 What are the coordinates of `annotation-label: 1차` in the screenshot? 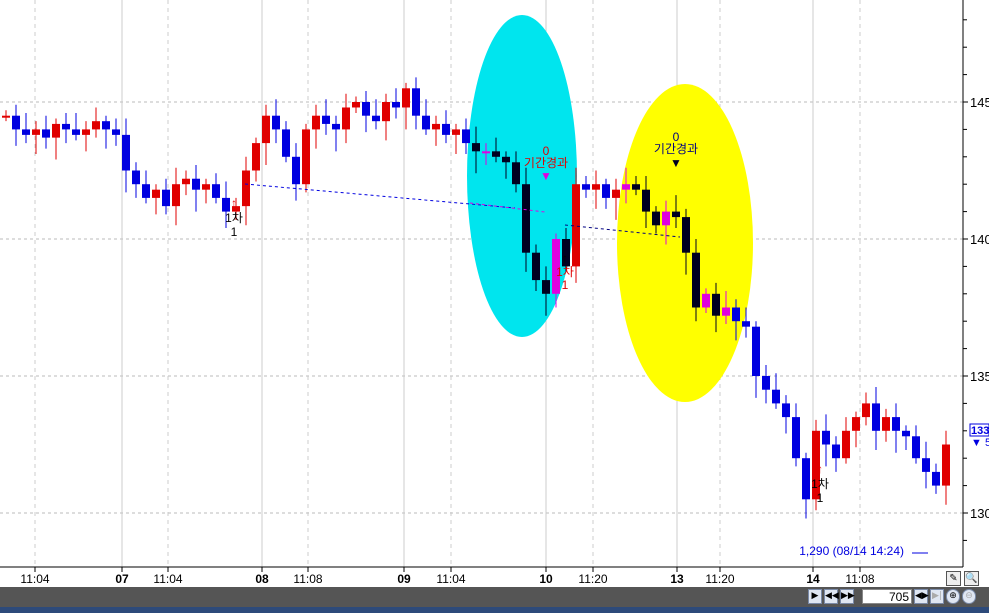 It's located at (565, 272).